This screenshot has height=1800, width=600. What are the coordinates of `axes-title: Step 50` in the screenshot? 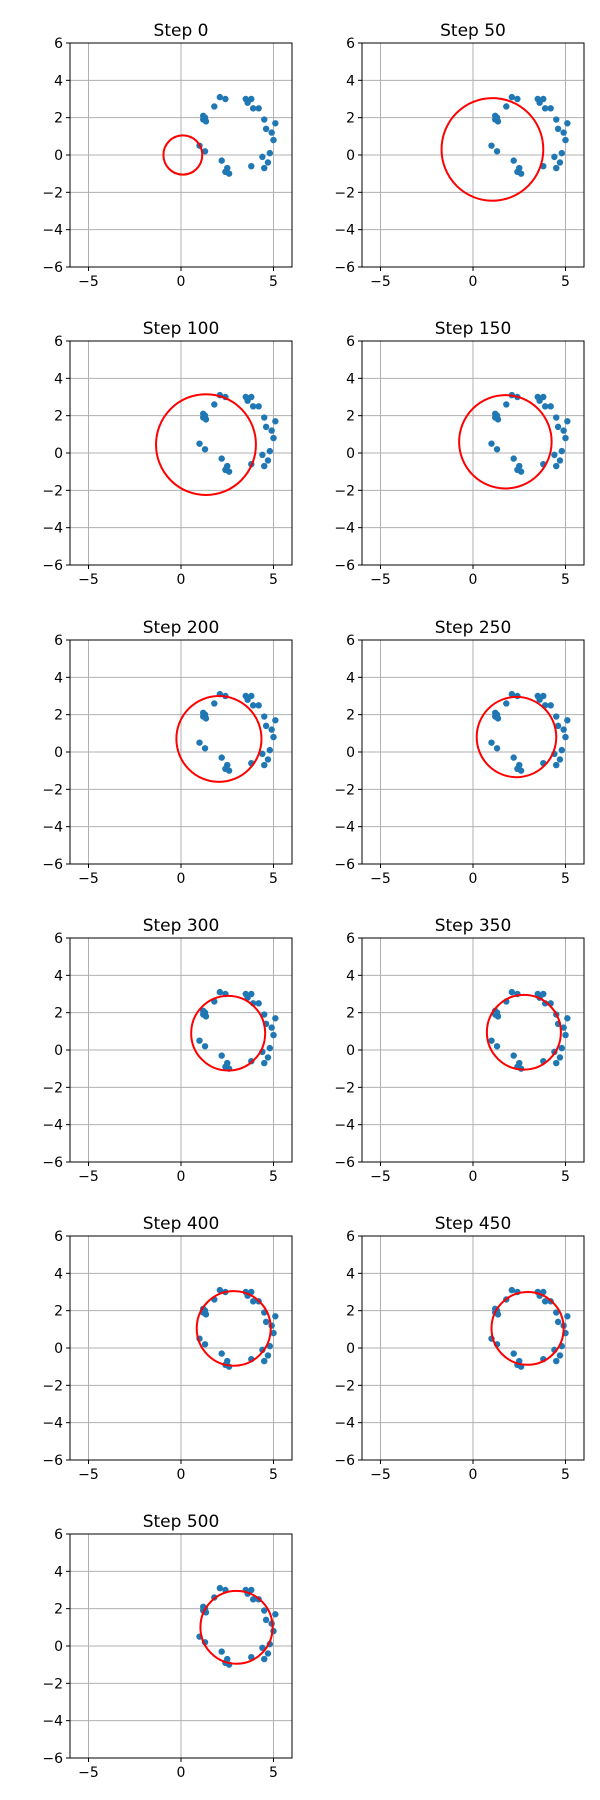 It's located at (473, 31).